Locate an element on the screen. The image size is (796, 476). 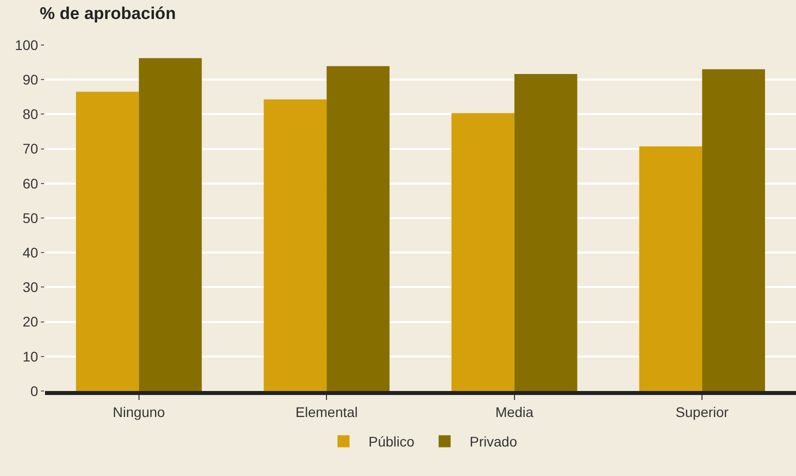
y-tick-label: 50 is located at coordinates (30, 218).